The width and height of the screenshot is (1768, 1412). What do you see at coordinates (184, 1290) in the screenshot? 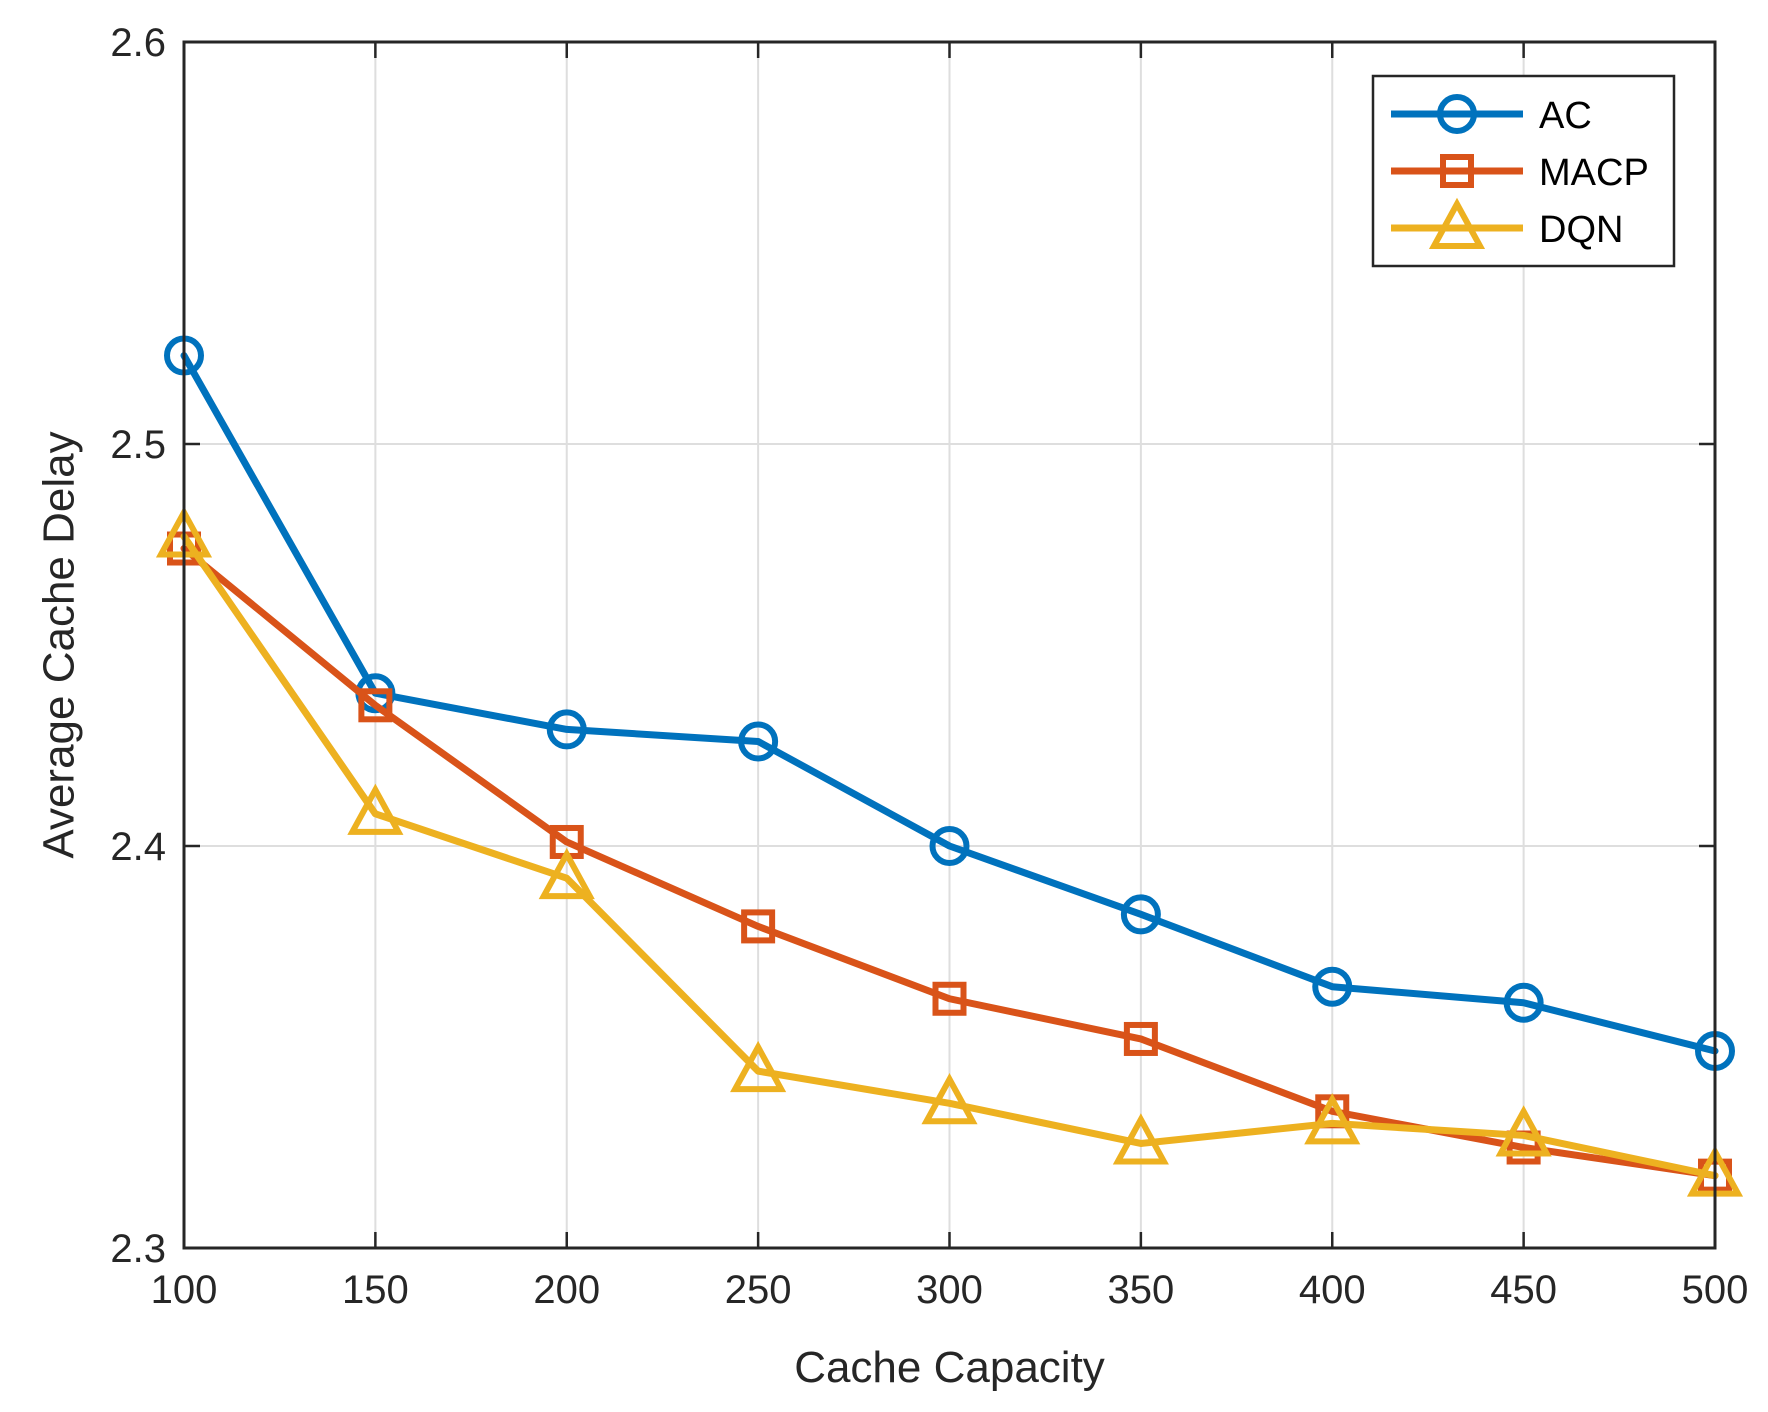
I see `x-tick-label: 100` at bounding box center [184, 1290].